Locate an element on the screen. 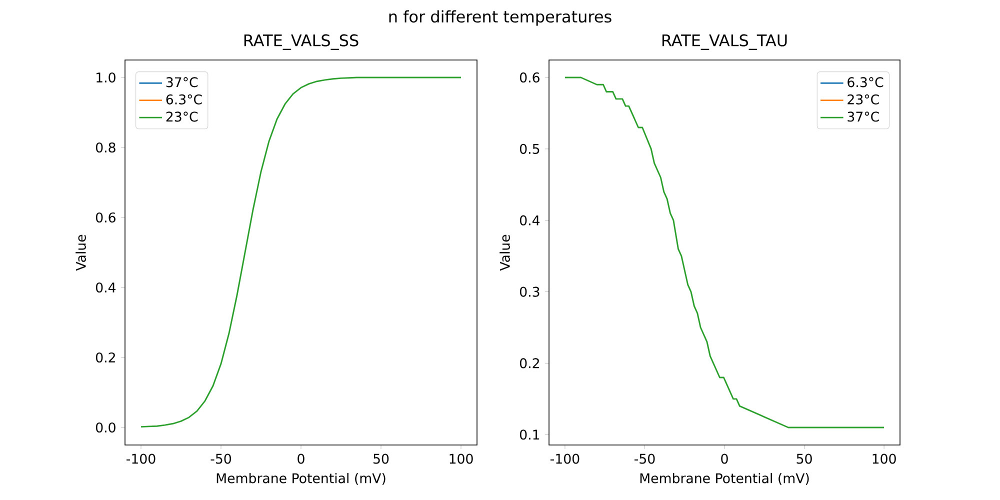 The height and width of the screenshot is (500, 1000). y-tick-label: 1.0 is located at coordinates (106, 77).